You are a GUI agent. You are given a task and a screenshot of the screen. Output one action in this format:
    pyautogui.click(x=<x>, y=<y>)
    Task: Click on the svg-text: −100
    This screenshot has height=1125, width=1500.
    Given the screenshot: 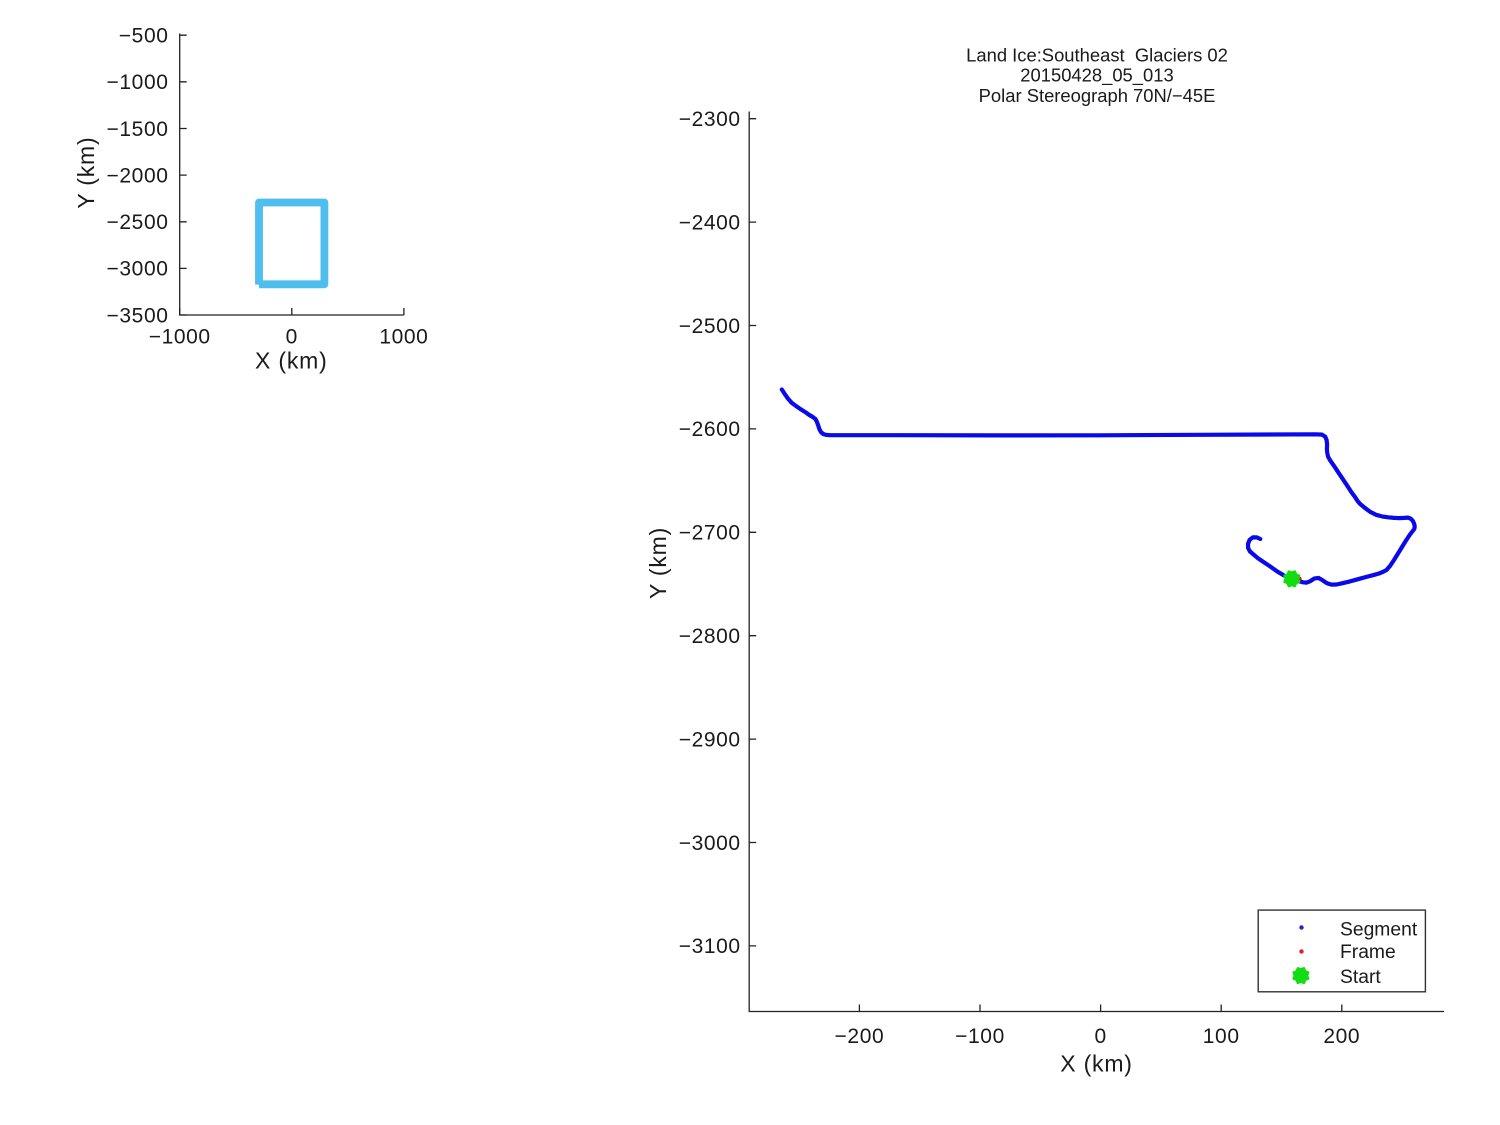 What is the action you would take?
    pyautogui.click(x=980, y=1036)
    